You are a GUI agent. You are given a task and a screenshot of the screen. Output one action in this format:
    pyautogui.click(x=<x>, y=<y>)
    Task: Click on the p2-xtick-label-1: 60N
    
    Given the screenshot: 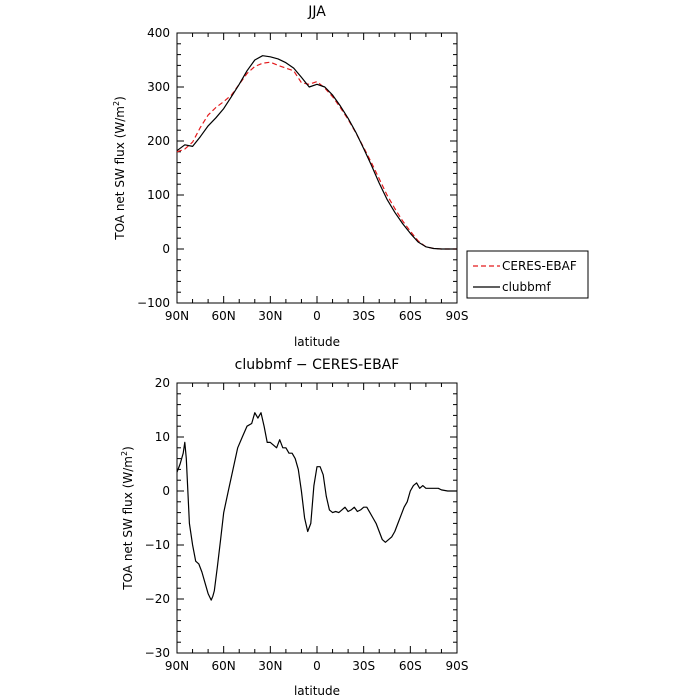 What is the action you would take?
    pyautogui.click(x=224, y=666)
    